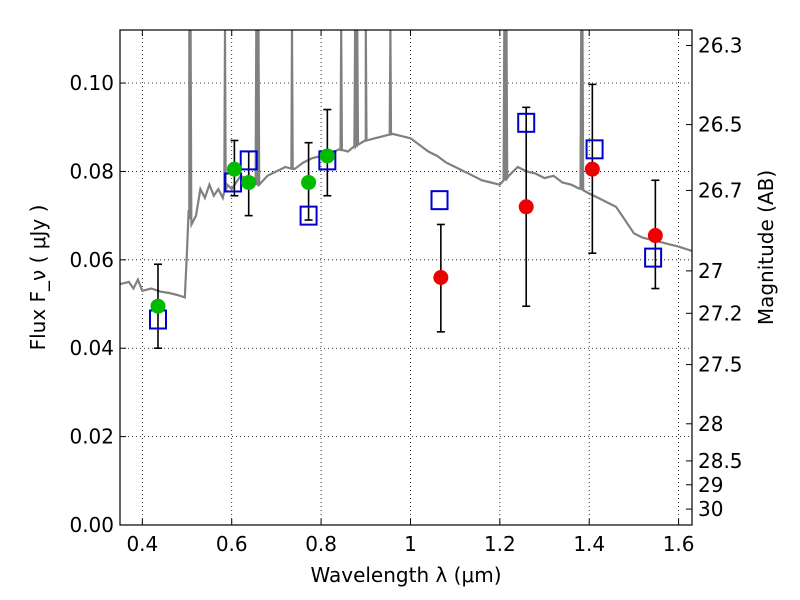 The image size is (800, 600). Describe the element at coordinates (720, 125) in the screenshot. I see `right-tick-label: 26.5` at that location.